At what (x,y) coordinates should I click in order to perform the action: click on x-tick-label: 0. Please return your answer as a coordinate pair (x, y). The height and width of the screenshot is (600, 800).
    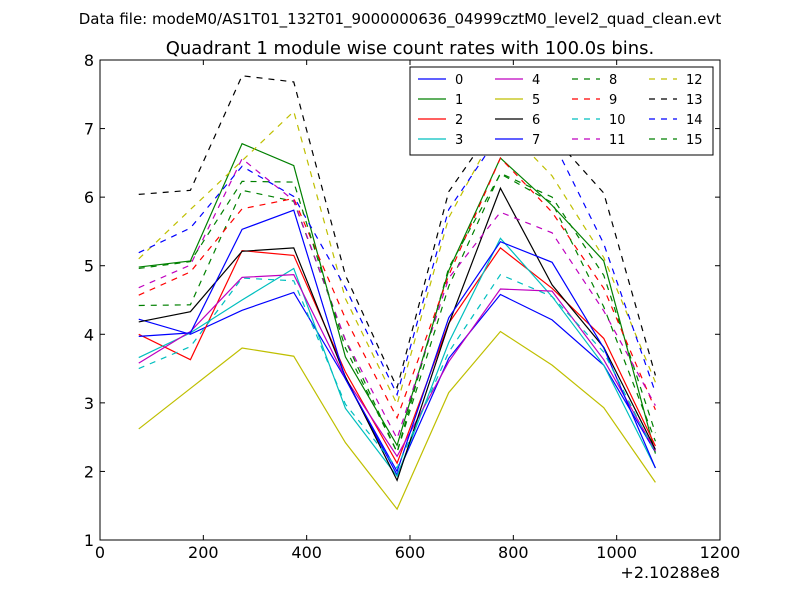
    Looking at the image, I should click on (100, 552).